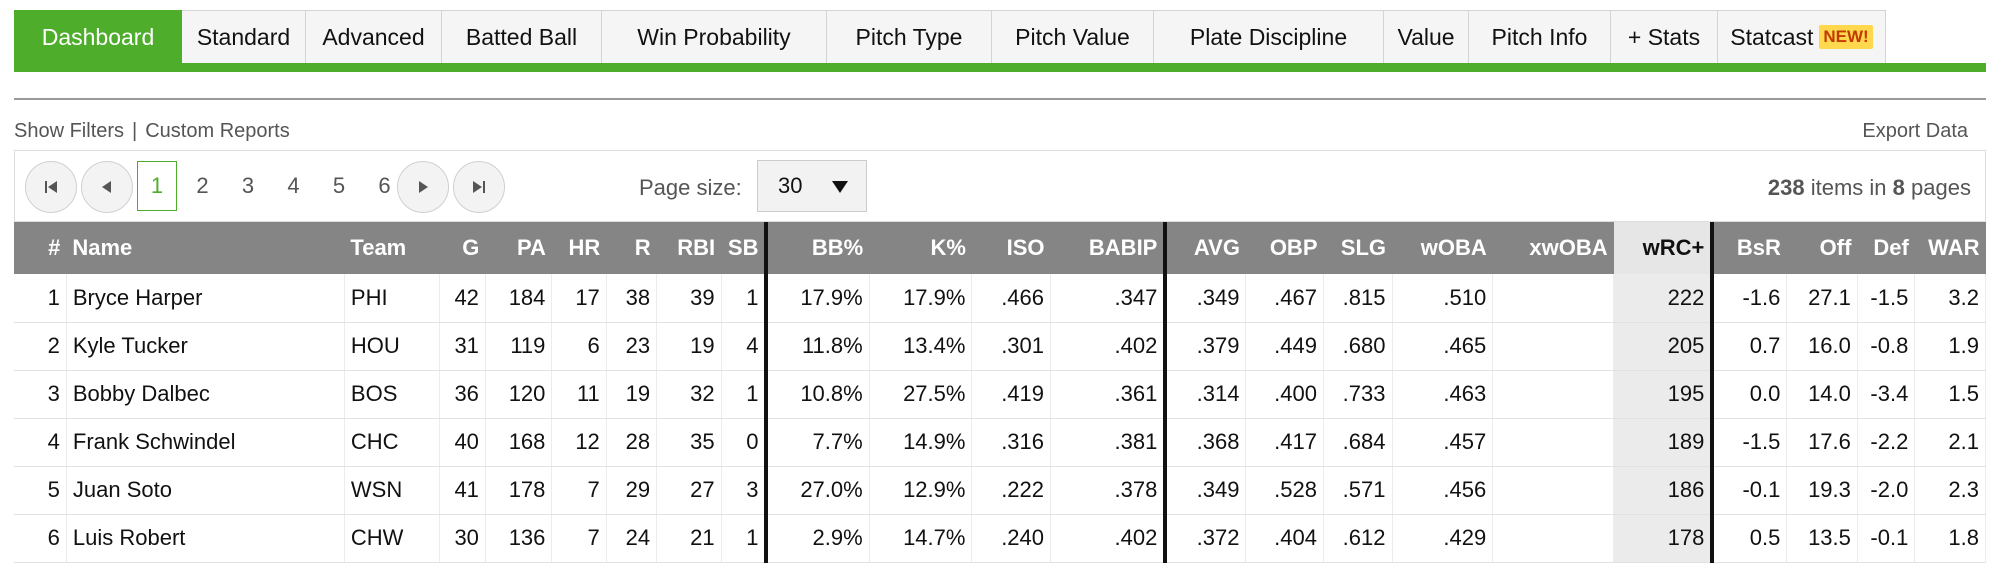 This screenshot has height=566, width=1998. What do you see at coordinates (1540, 36) in the screenshot?
I see `tab-pitch-info: Pitch Info` at bounding box center [1540, 36].